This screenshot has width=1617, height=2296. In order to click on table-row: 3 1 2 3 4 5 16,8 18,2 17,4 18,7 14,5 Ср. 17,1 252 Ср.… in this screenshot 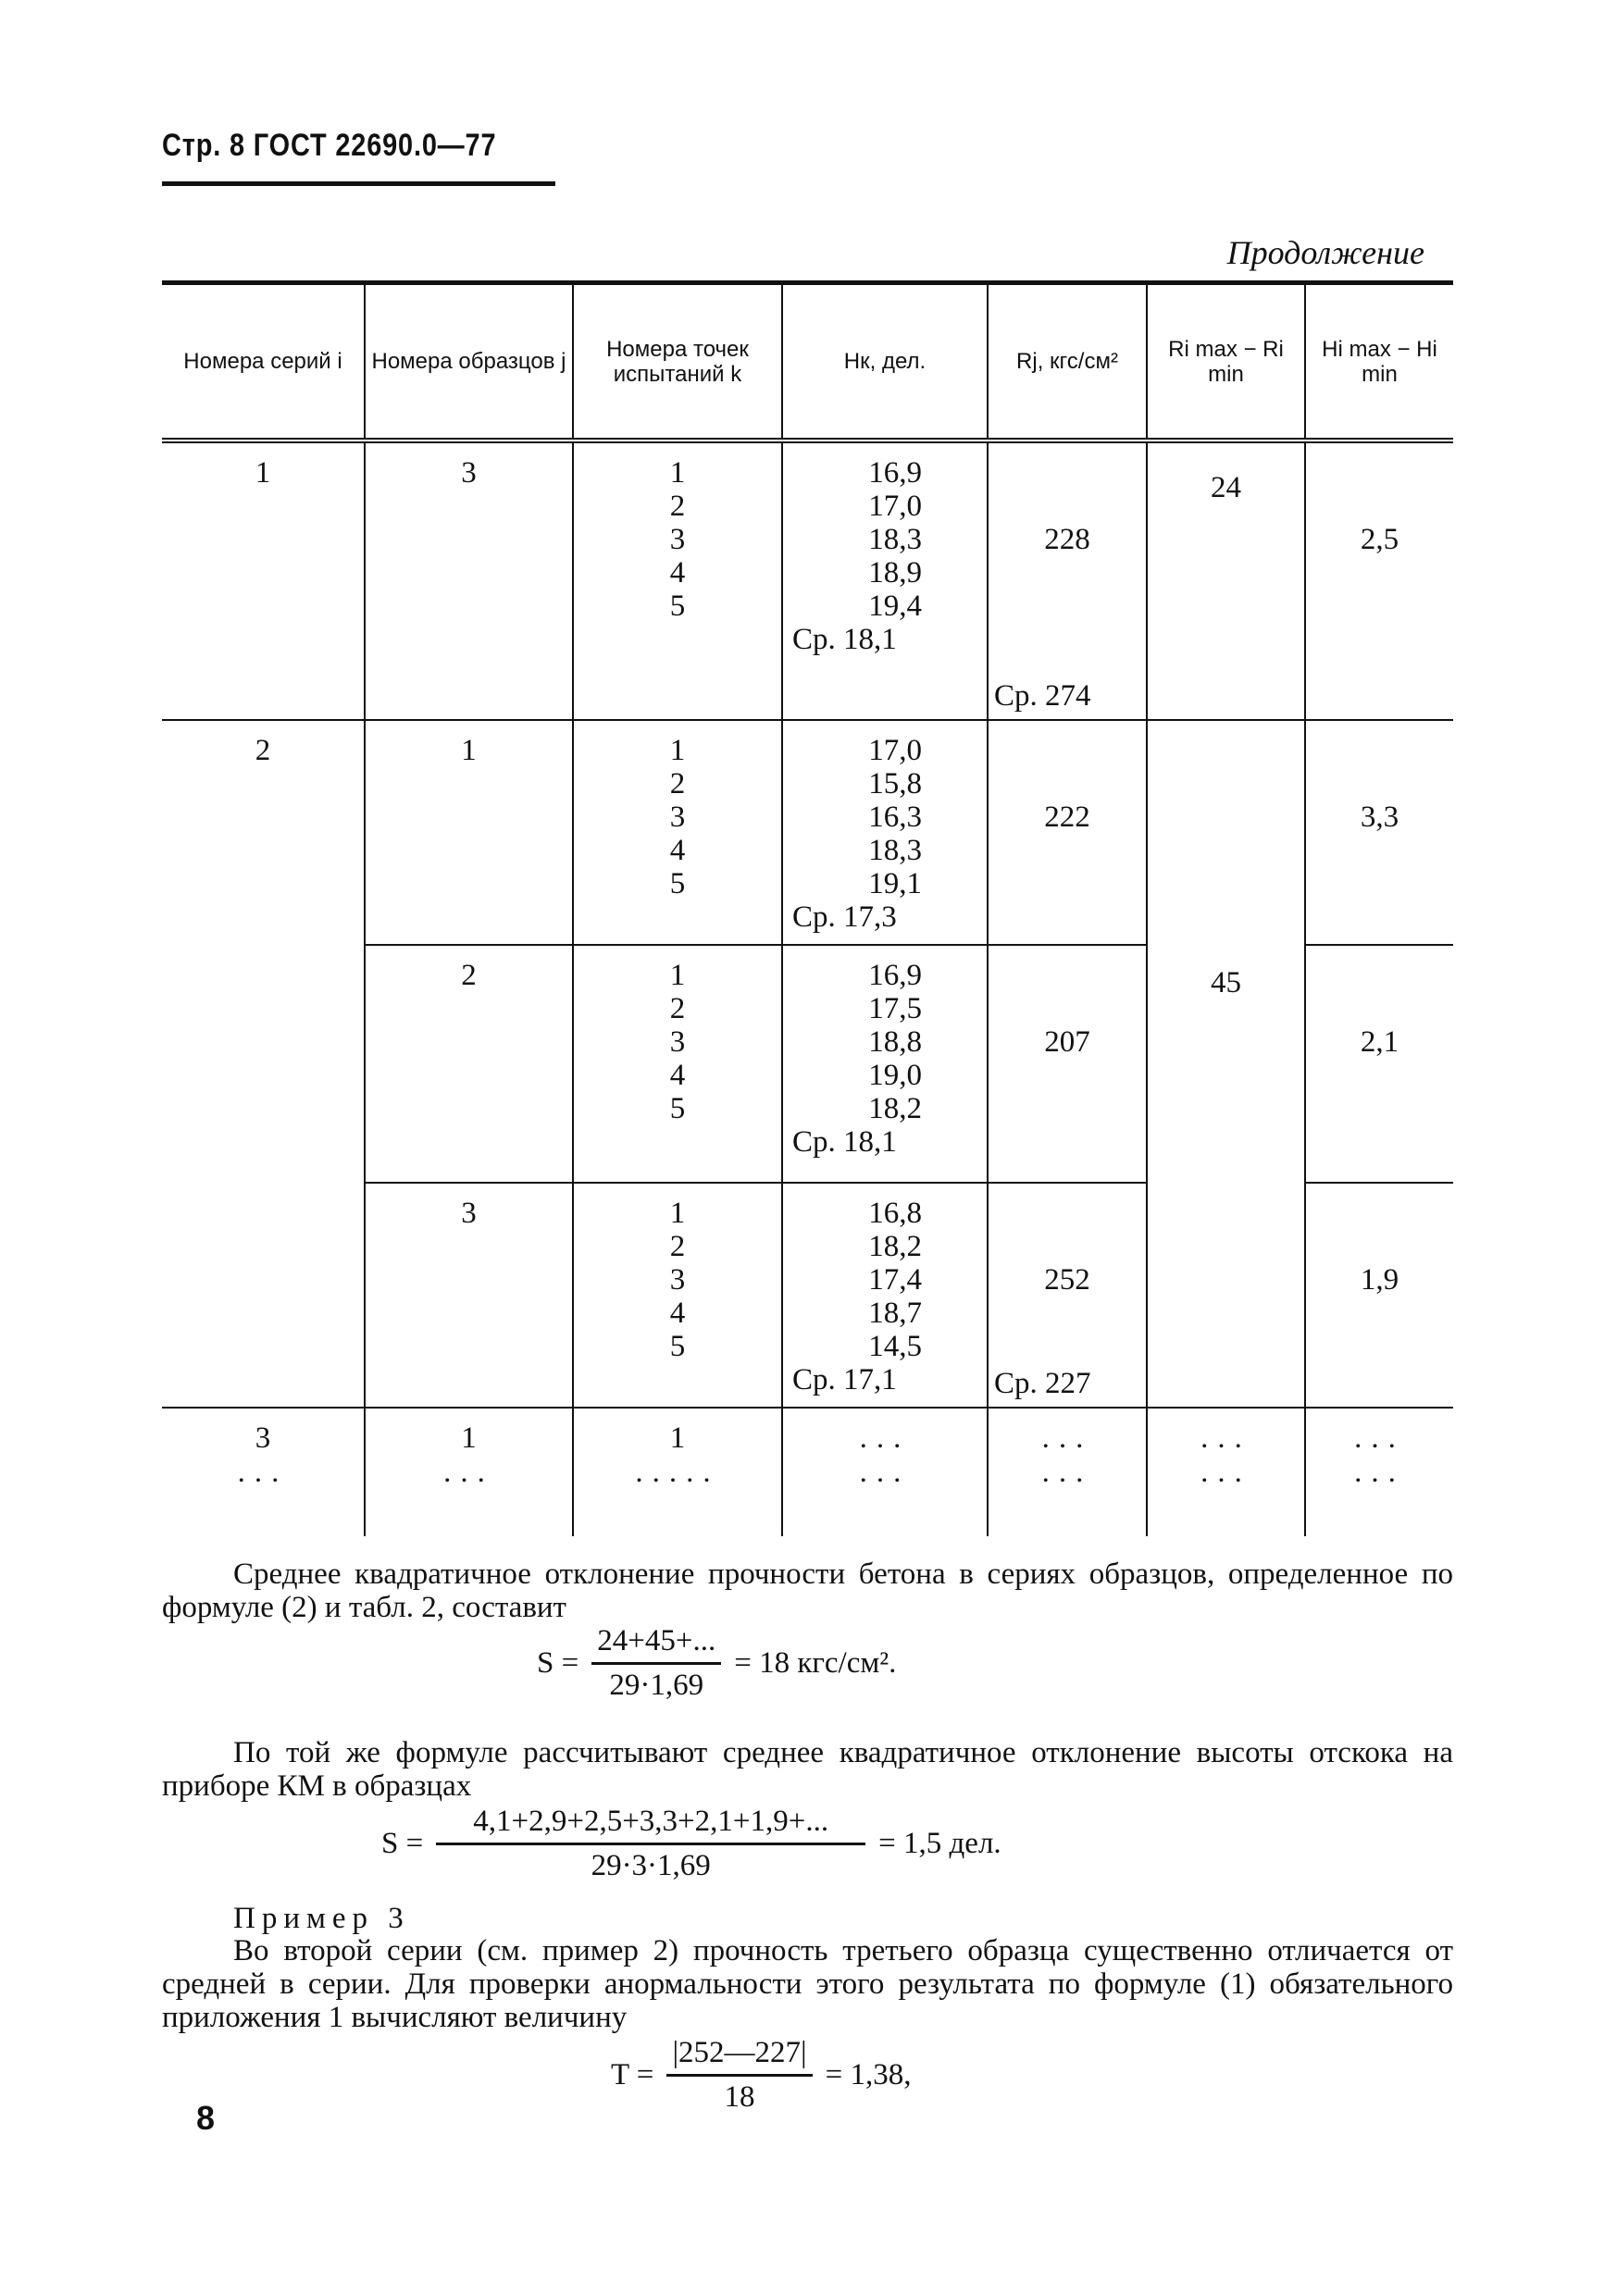, I will do `click(808, 1295)`.